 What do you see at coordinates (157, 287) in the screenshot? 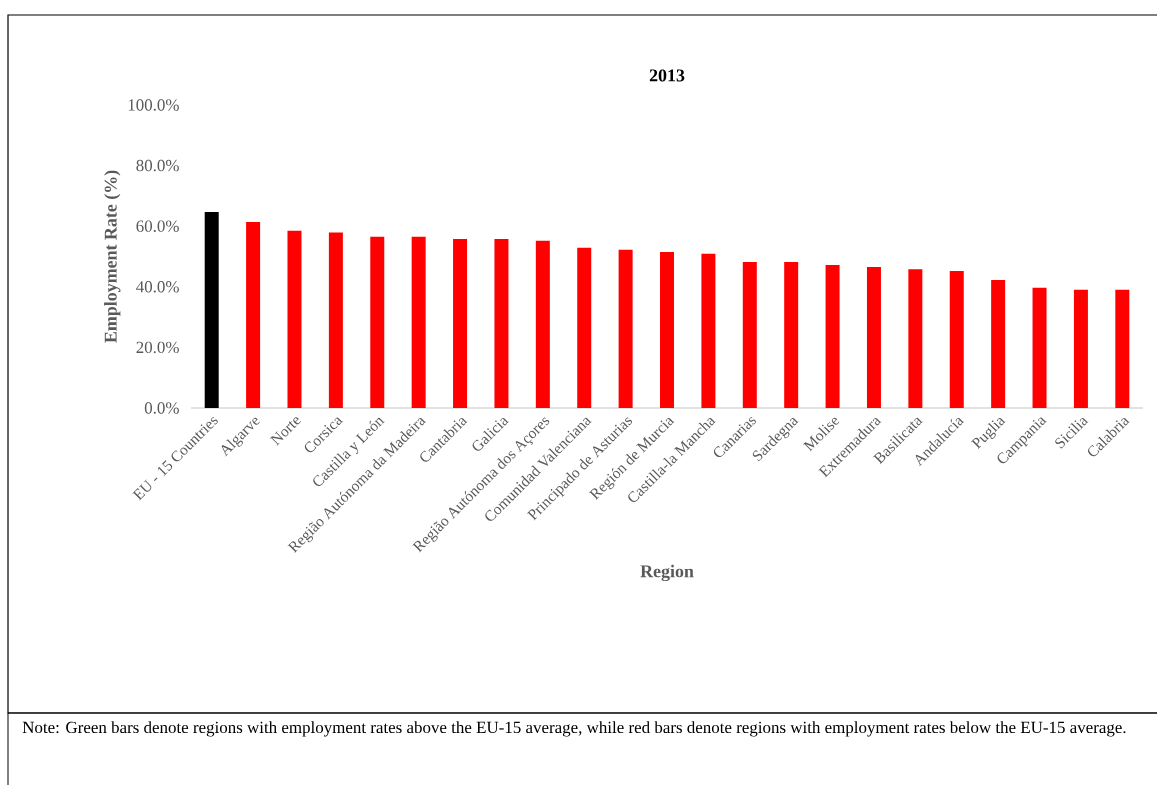
I see `y-tick-label: 40.0%` at bounding box center [157, 287].